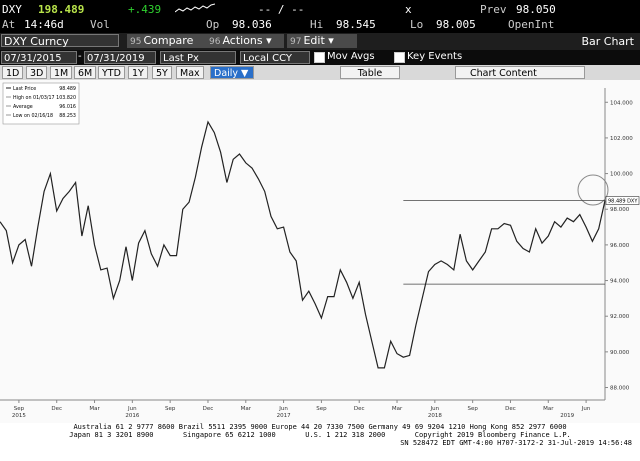 Image resolution: width=640 pixels, height=461 pixels. I want to click on year-label: 2018, so click(435, 416).